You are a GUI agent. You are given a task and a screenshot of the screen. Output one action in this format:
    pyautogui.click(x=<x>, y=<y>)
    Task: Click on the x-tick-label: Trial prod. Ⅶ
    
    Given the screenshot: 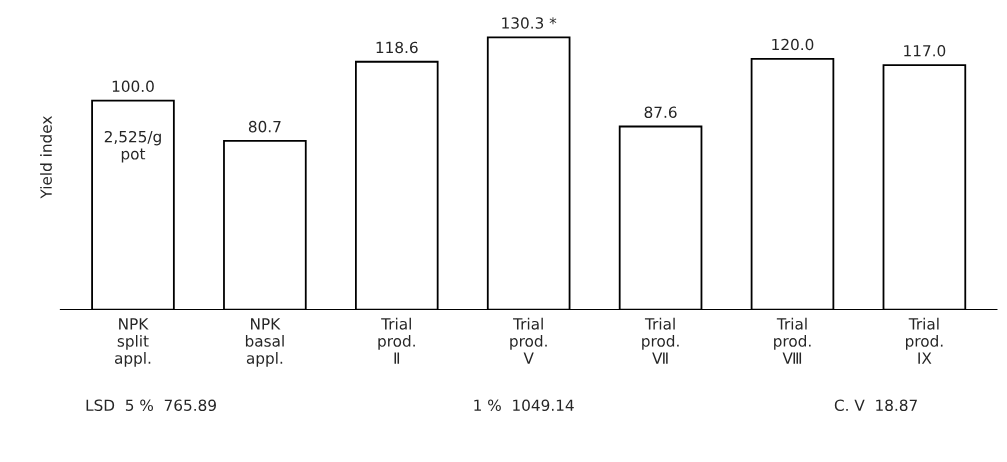 What is the action you would take?
    pyautogui.click(x=660, y=340)
    